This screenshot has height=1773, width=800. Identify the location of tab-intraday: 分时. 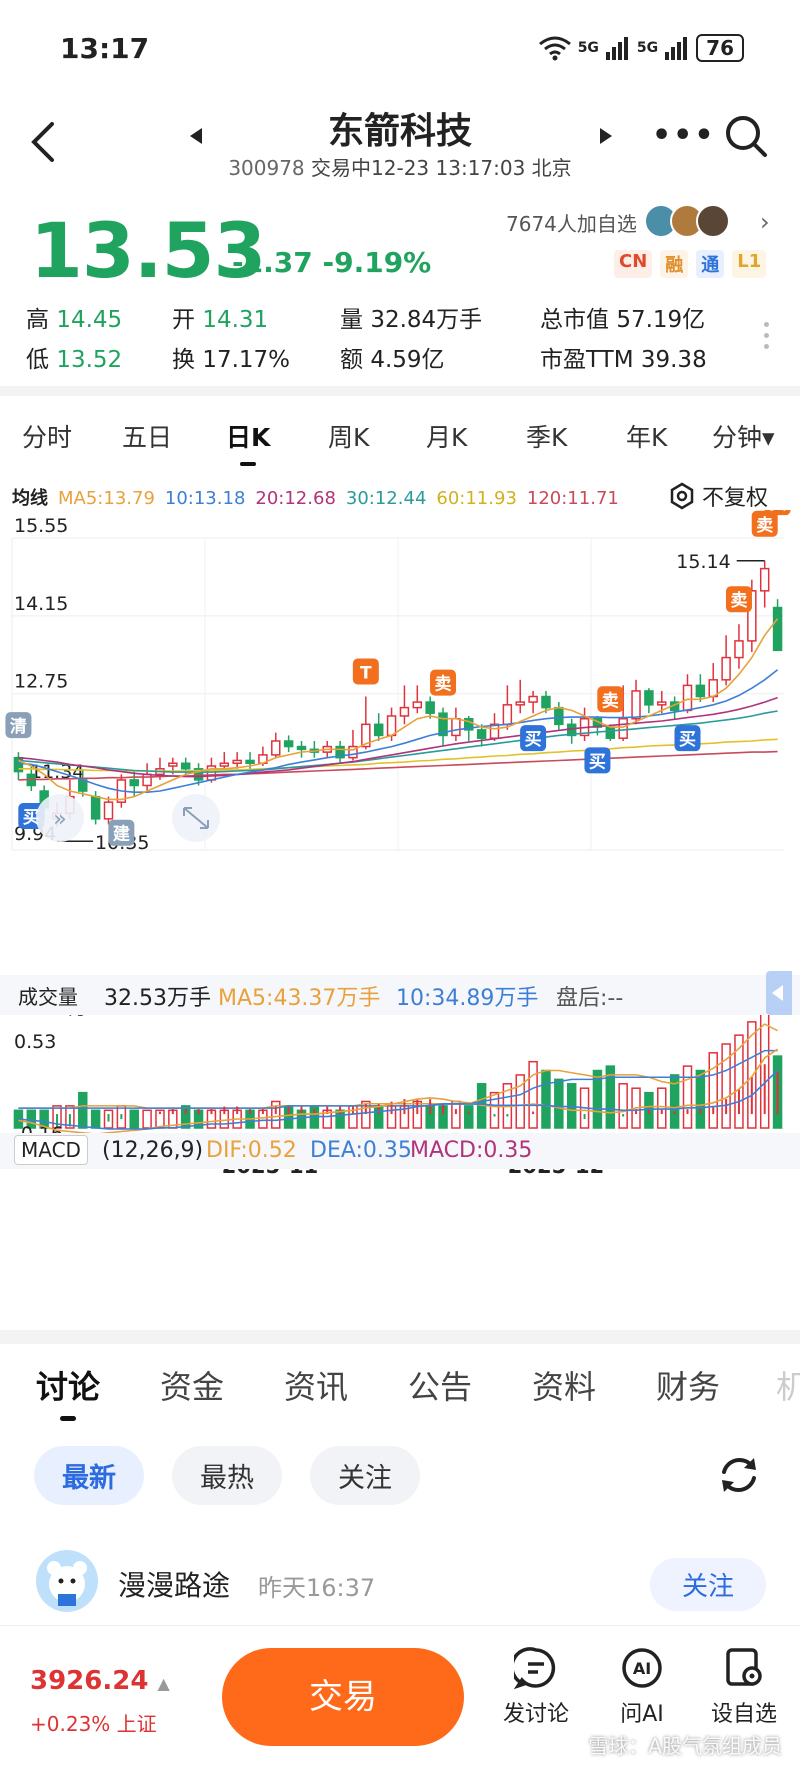
(47, 437).